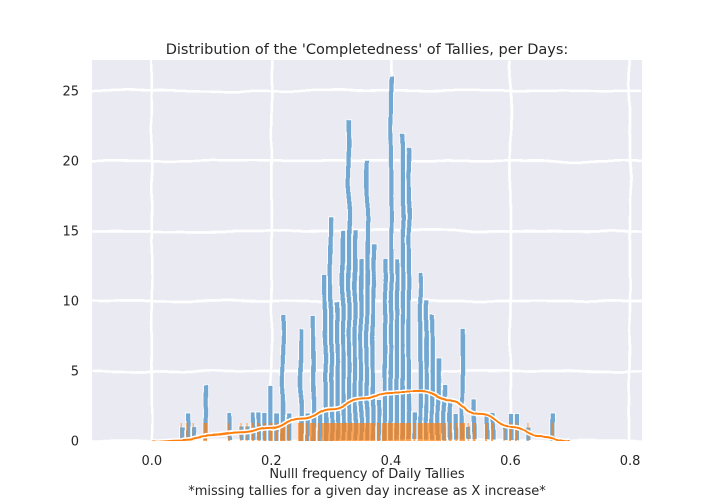 The width and height of the screenshot is (720, 504). I want to click on y-tick-label: 5, so click(75, 371).